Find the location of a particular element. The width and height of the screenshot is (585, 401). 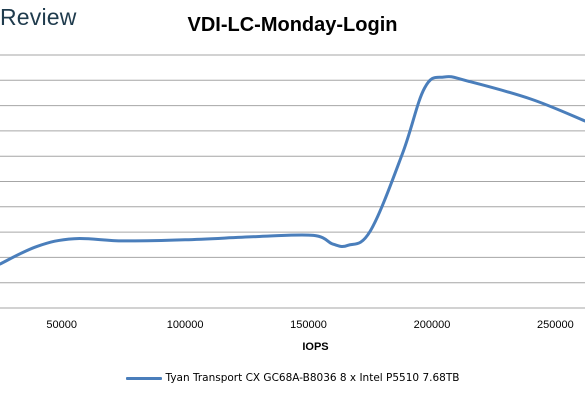

x-tick-label: 150000 is located at coordinates (308, 325).